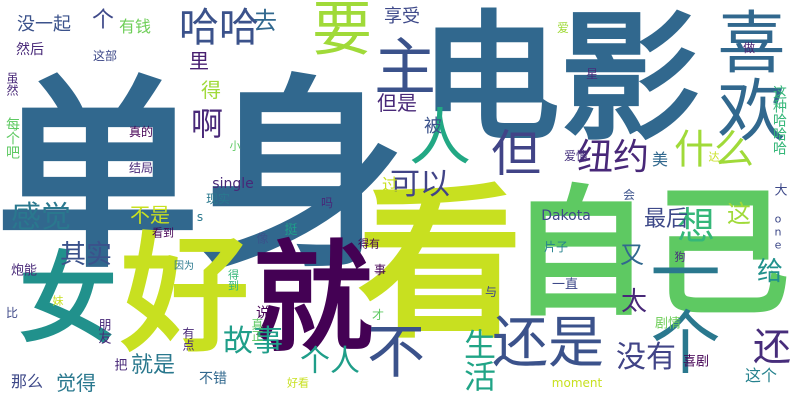  What do you see at coordinates (369, 244) in the screenshot?
I see `word-deyou: 得有` at bounding box center [369, 244].